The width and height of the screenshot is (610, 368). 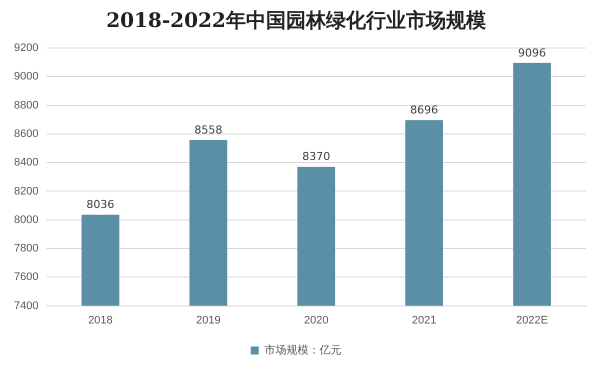 I want to click on data-label: 9096, so click(x=532, y=53).